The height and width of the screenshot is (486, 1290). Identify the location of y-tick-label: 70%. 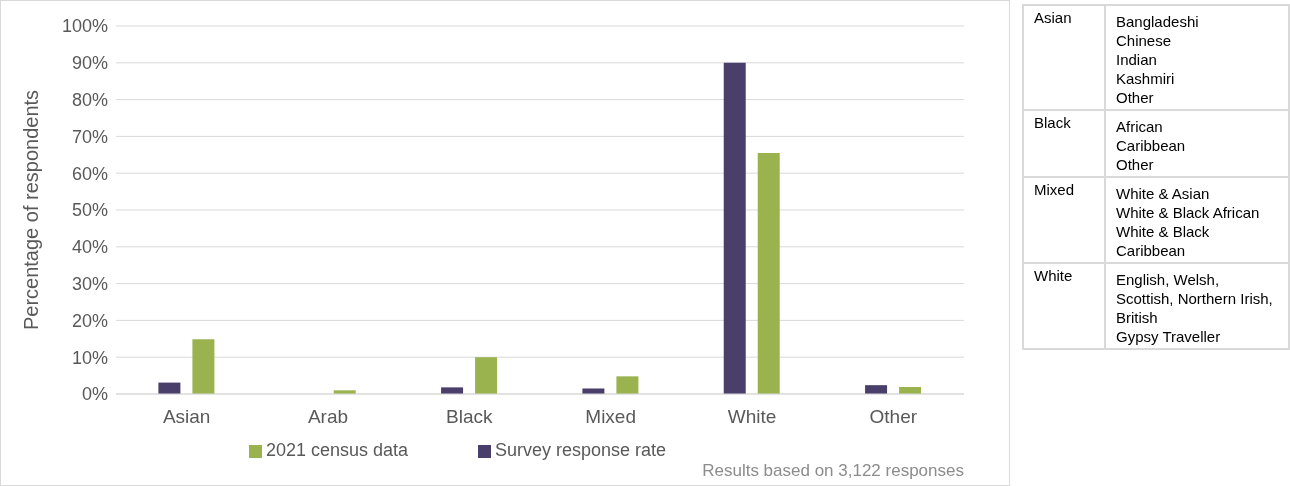
(89, 136).